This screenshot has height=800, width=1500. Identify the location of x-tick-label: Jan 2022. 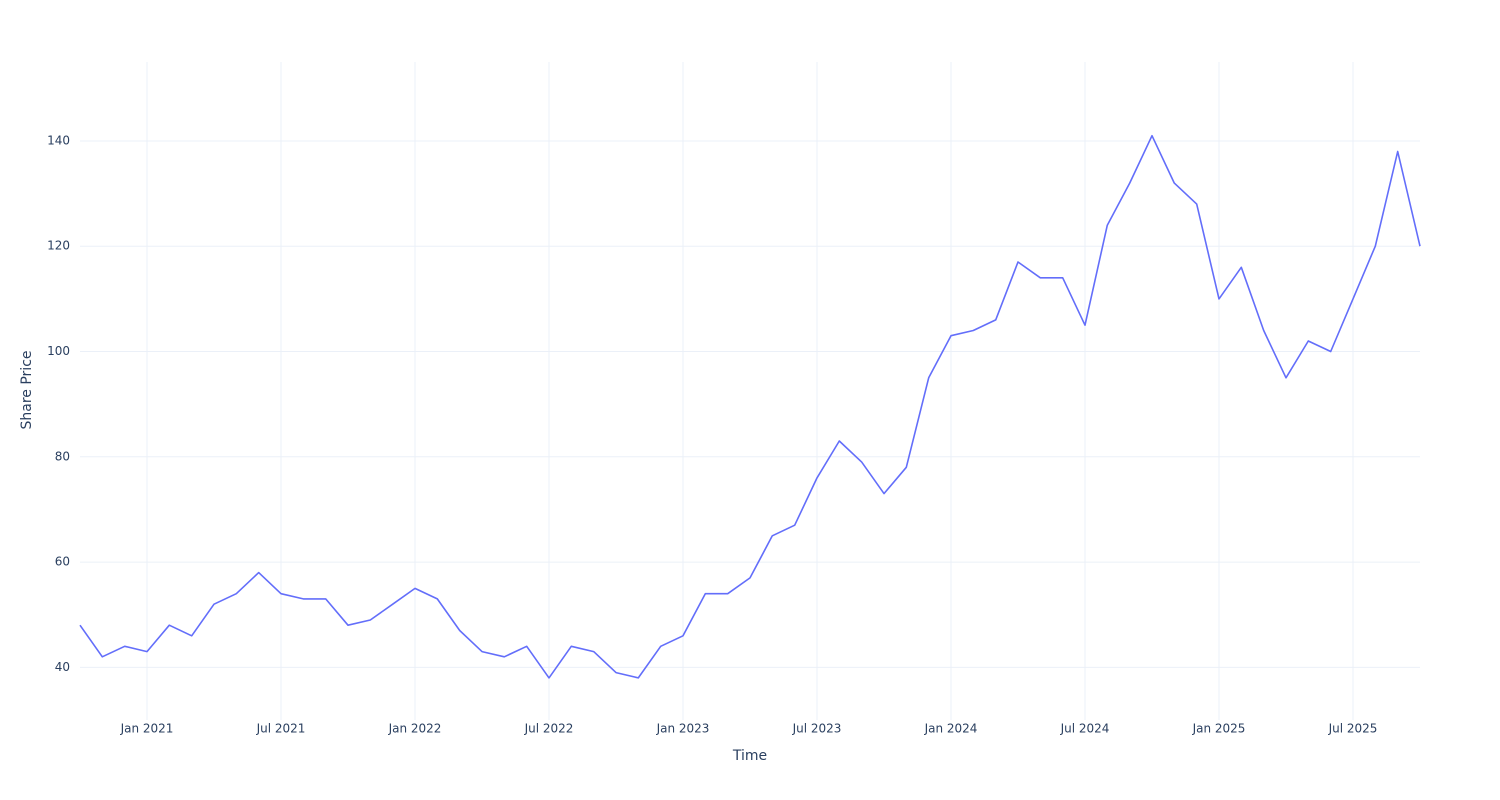
(415, 729).